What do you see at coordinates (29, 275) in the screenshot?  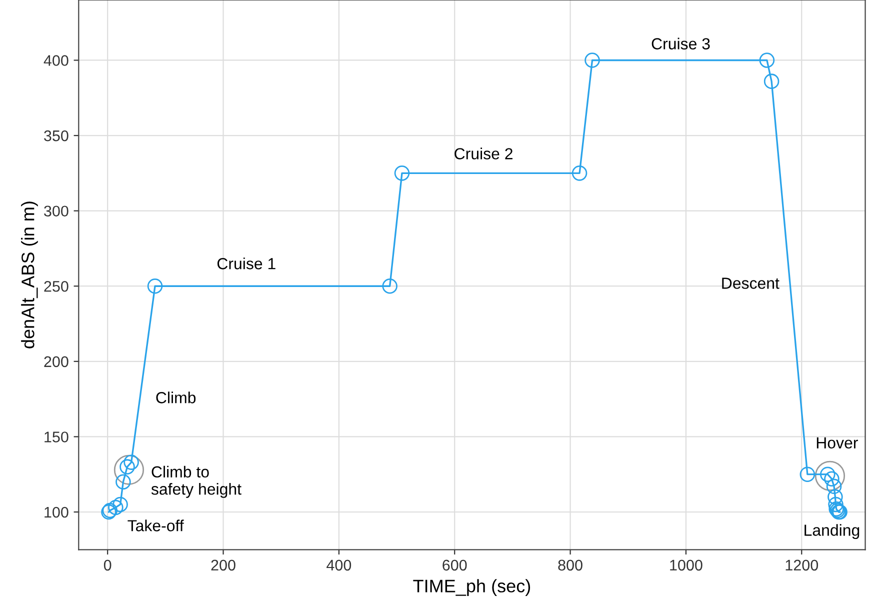 I see `y-axis-title: denAlt_ABS (in m)` at bounding box center [29, 275].